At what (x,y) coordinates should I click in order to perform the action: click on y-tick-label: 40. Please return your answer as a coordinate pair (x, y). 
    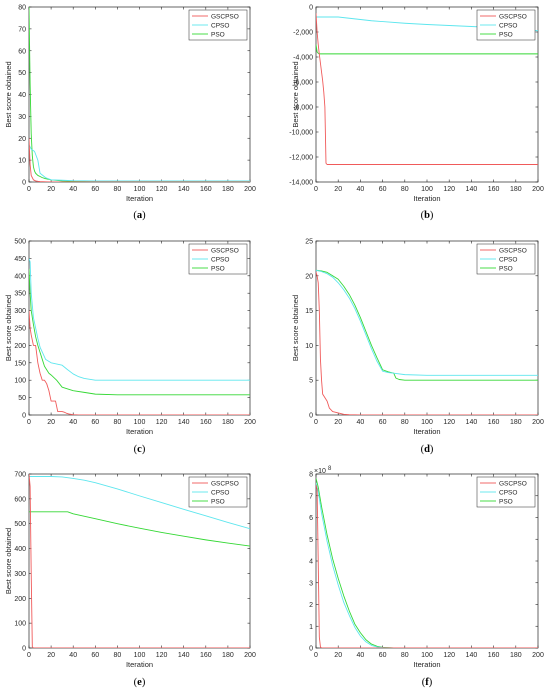
    Looking at the image, I should click on (22, 95).